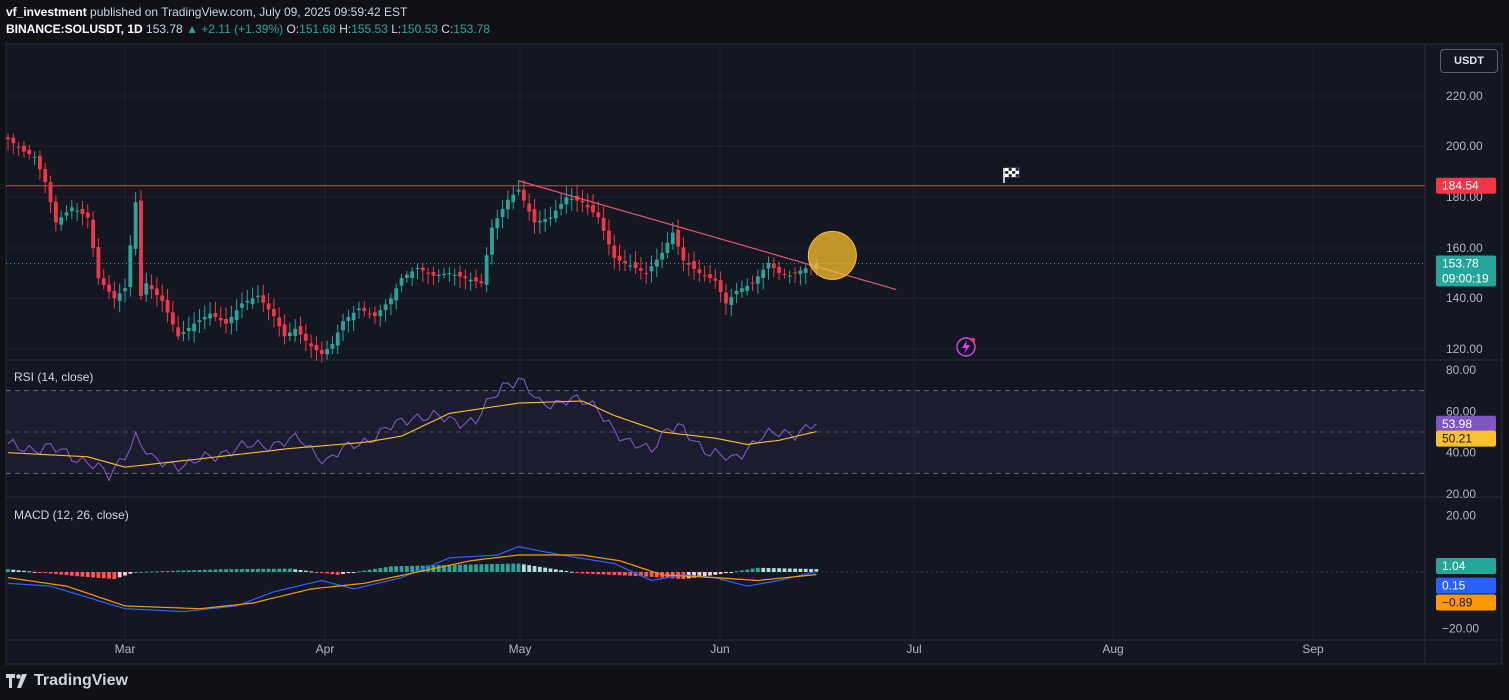 Image resolution: width=1509 pixels, height=700 pixels. Describe the element at coordinates (1464, 146) in the screenshot. I see `price-tick-label: 200.00` at that location.